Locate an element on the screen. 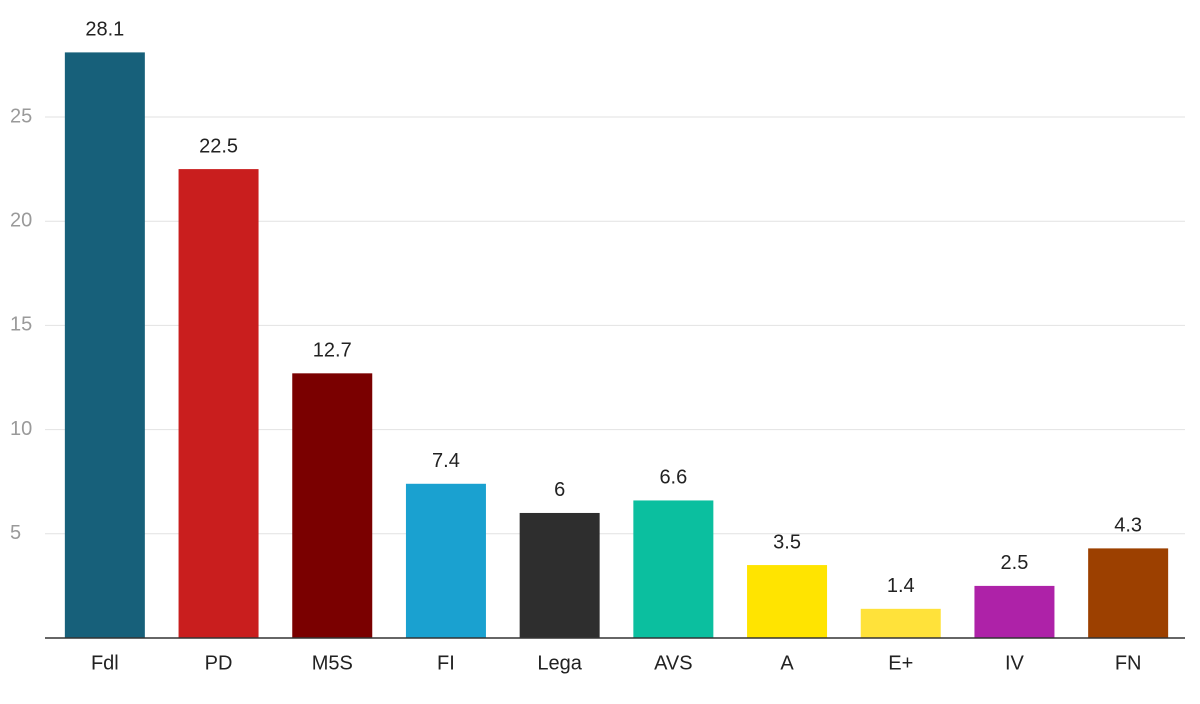 This screenshot has width=1200, height=704. y-tick-label: 5 is located at coordinates (15, 533).